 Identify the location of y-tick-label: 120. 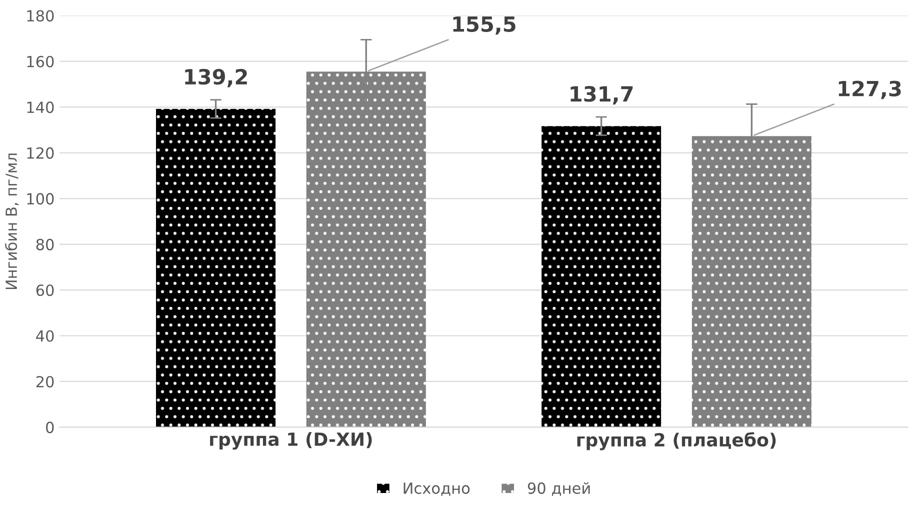
(40, 153).